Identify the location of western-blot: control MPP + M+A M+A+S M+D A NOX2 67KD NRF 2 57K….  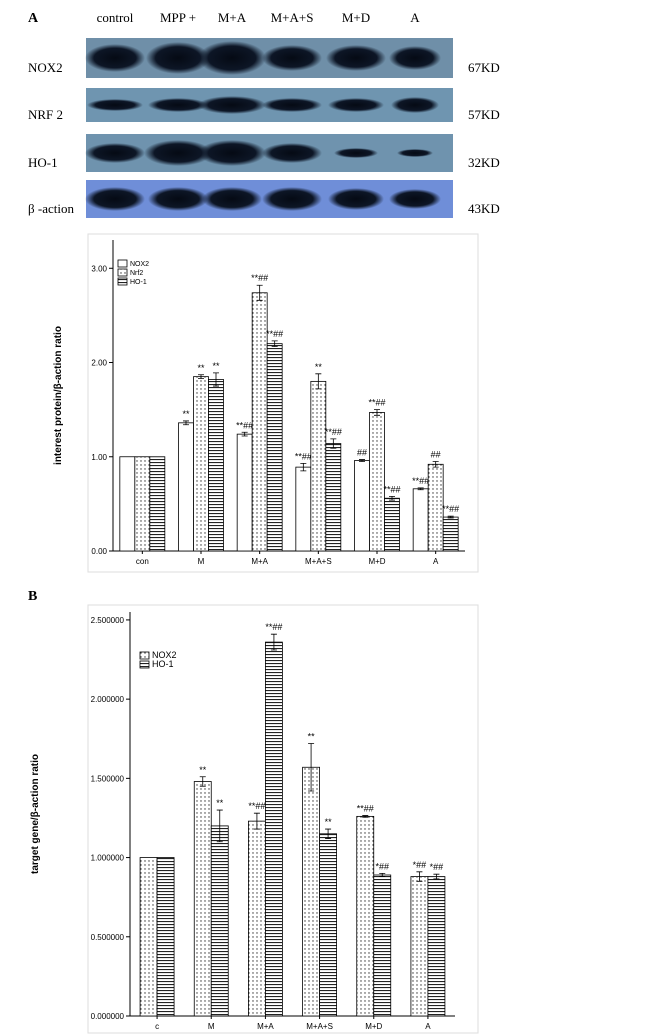
(264, 114).